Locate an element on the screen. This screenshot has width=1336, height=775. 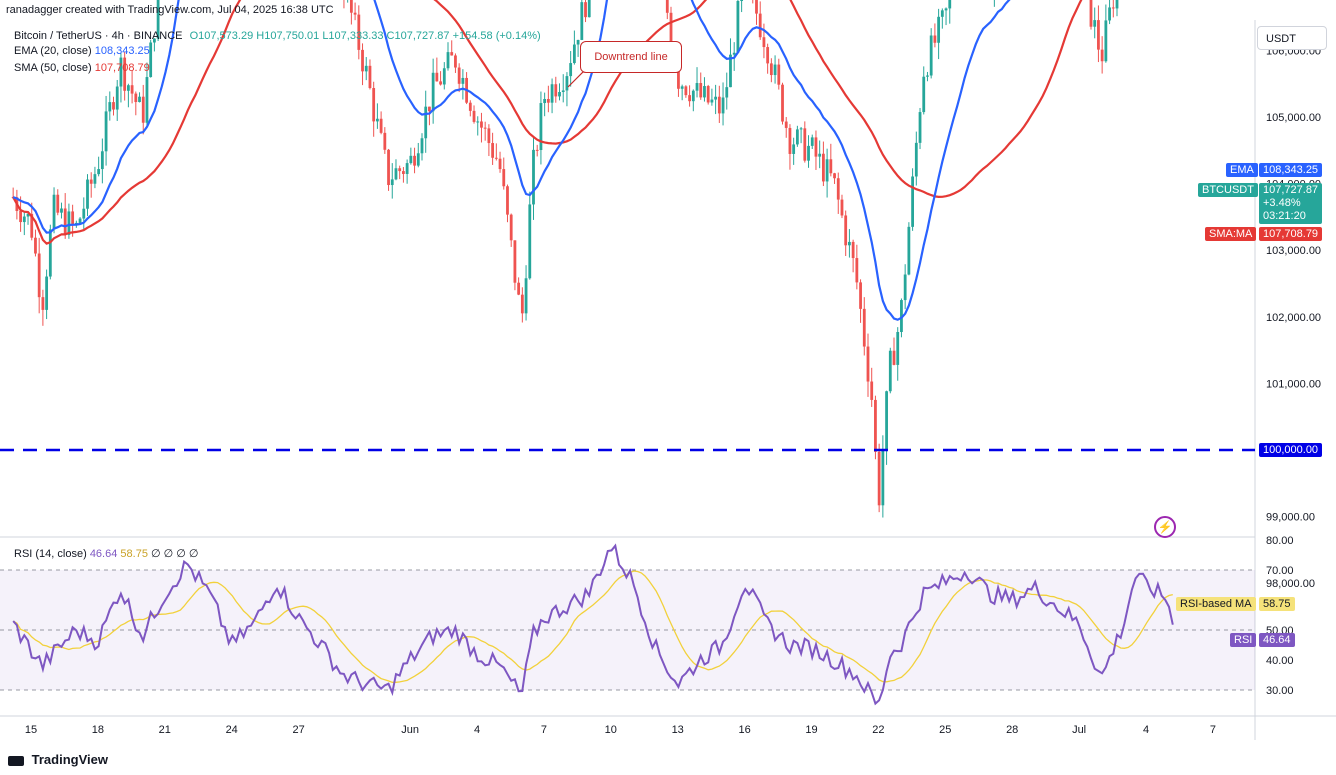
tradingview-logo-text: TradingView is located at coordinates (69, 759).